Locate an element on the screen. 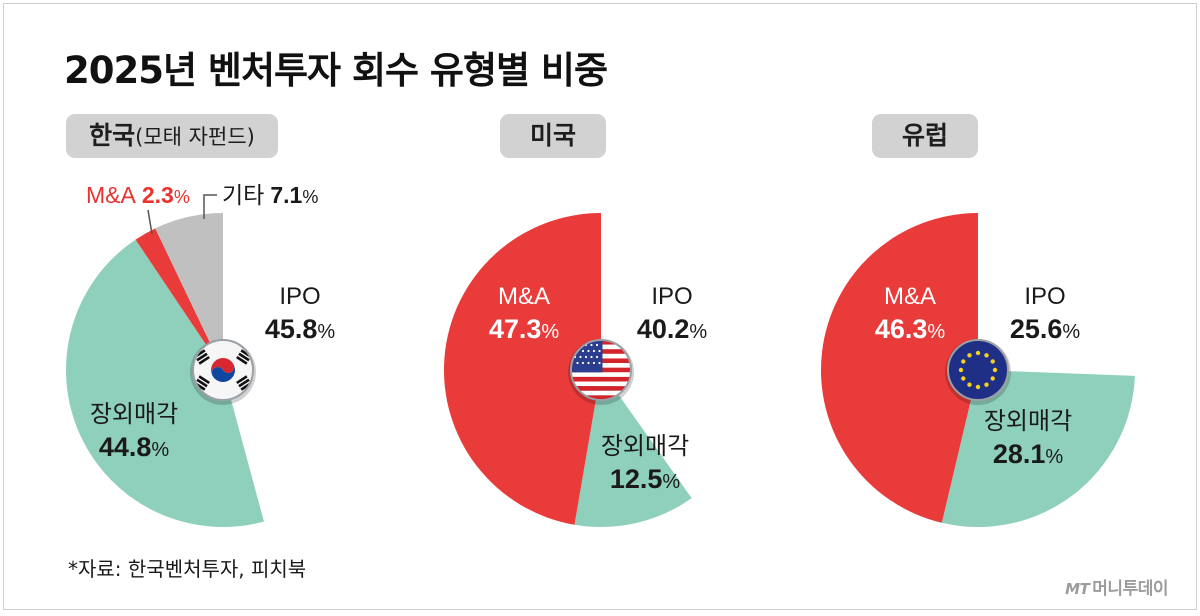  svg-text: 25.6% is located at coordinates (1045, 329).